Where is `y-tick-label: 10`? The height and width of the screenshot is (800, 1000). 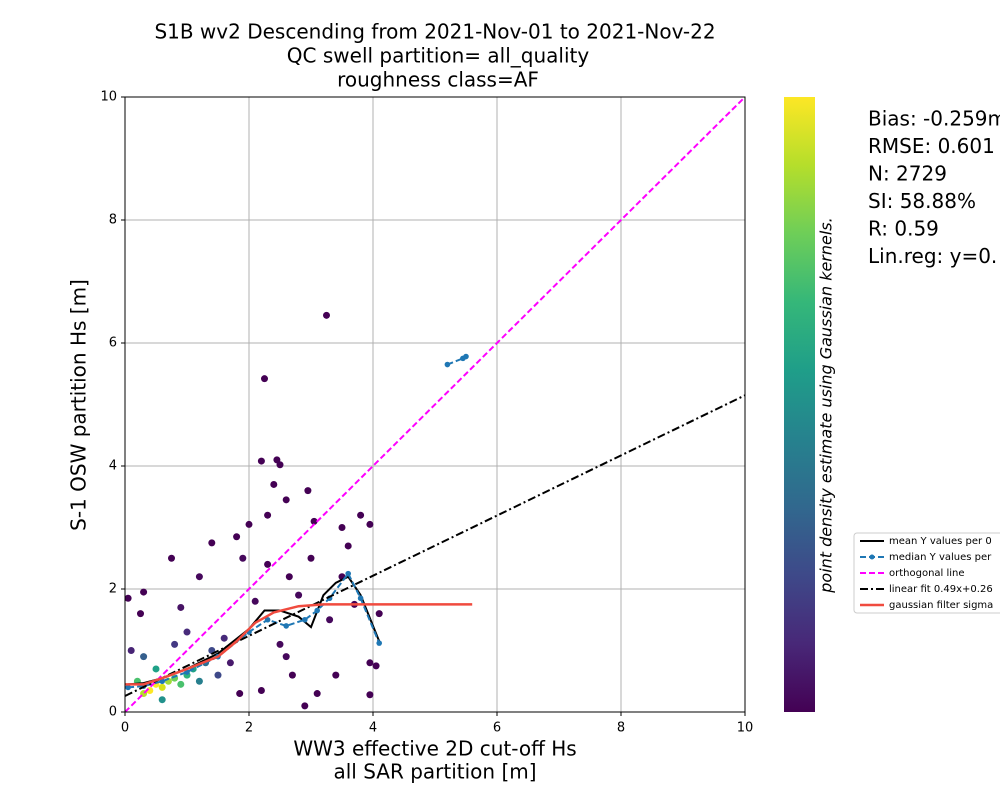 y-tick-label: 10 is located at coordinates (108, 97).